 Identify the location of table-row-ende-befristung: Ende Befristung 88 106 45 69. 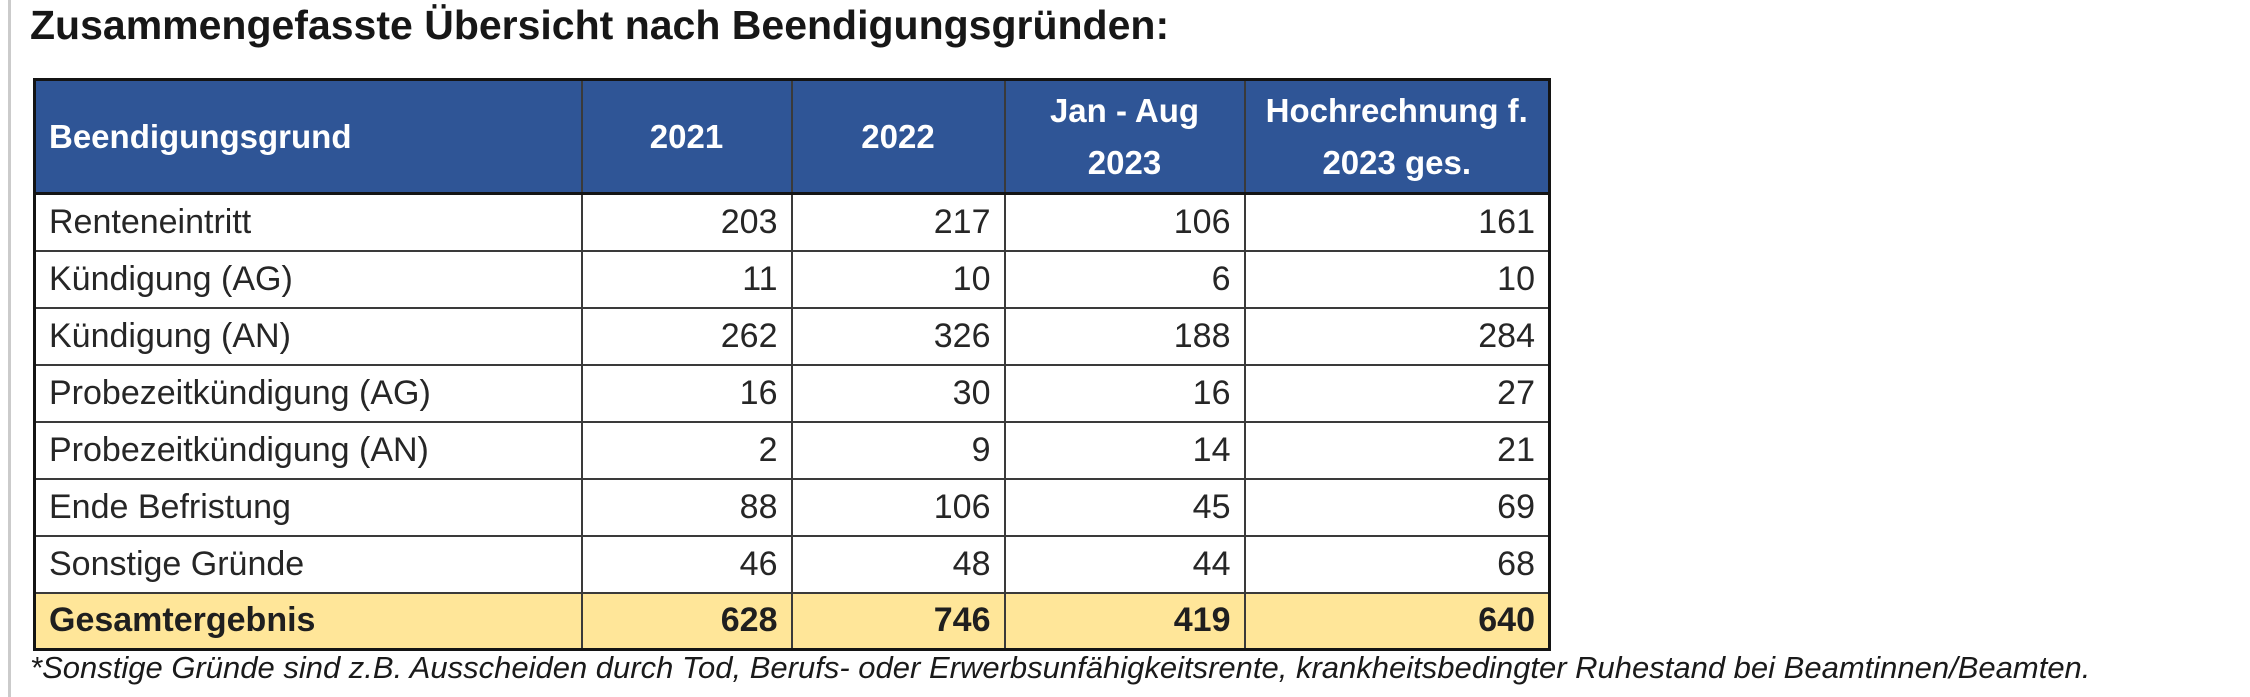
(792, 507).